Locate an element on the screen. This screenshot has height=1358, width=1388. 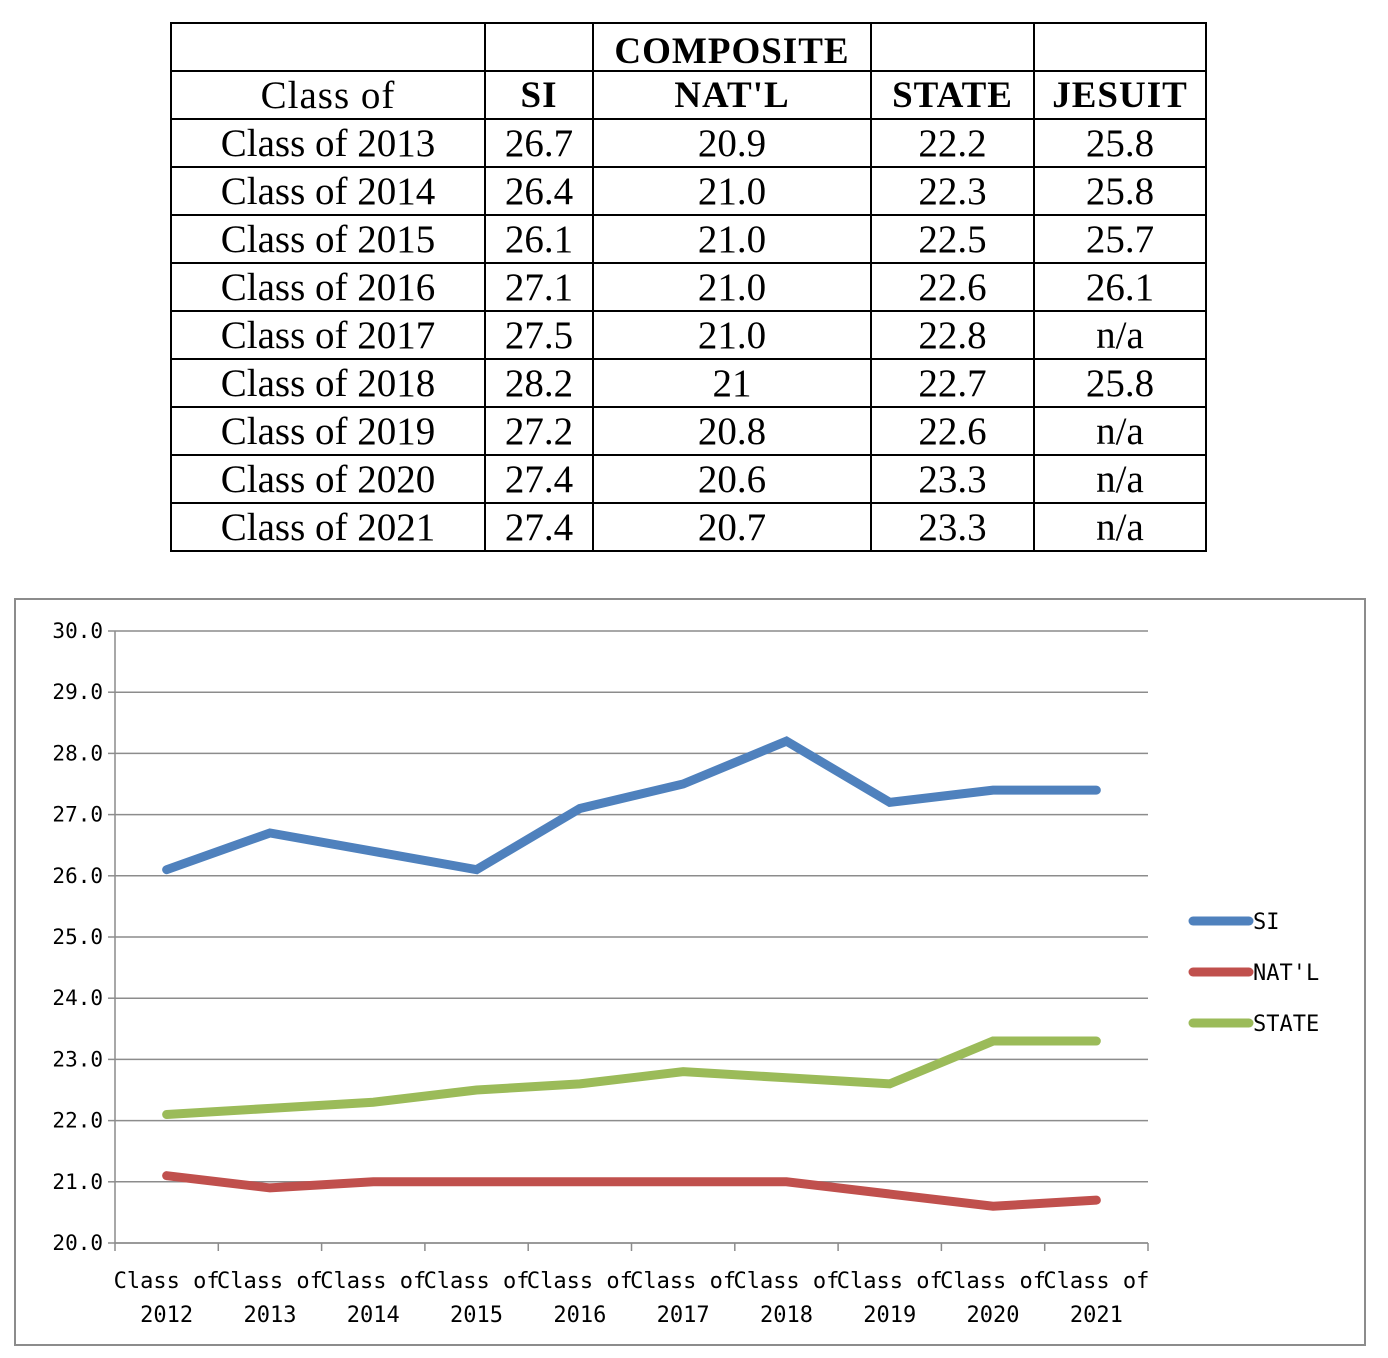
y-tick-label: 22.0 is located at coordinates (77, 1121).